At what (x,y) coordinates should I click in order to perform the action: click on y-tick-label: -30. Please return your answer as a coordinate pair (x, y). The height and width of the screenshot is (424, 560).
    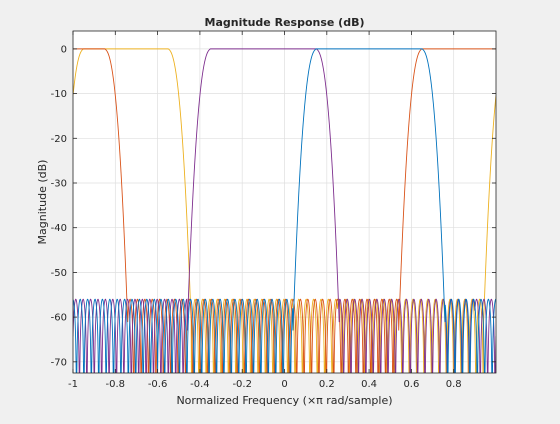
    Looking at the image, I should click on (59, 184).